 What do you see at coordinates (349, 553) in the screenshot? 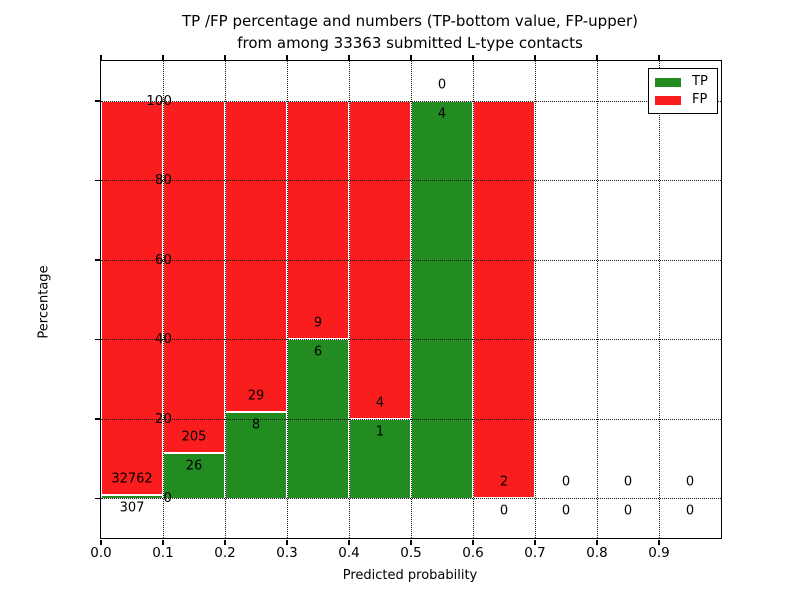
I see `x-tick-label: 0.4` at bounding box center [349, 553].